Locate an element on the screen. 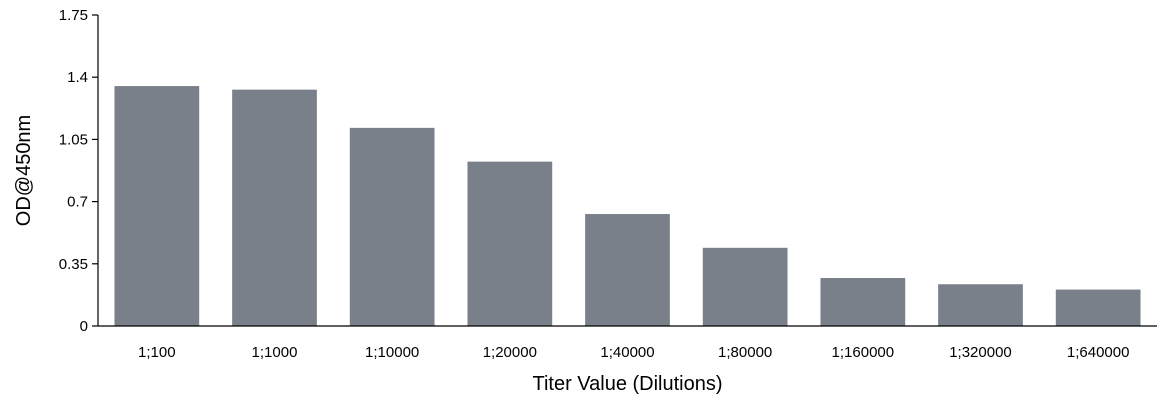 This screenshot has height=405, width=1162. y-ticks: 0 0.35 0.7 1.05 1.4 1.75 is located at coordinates (78, 171).